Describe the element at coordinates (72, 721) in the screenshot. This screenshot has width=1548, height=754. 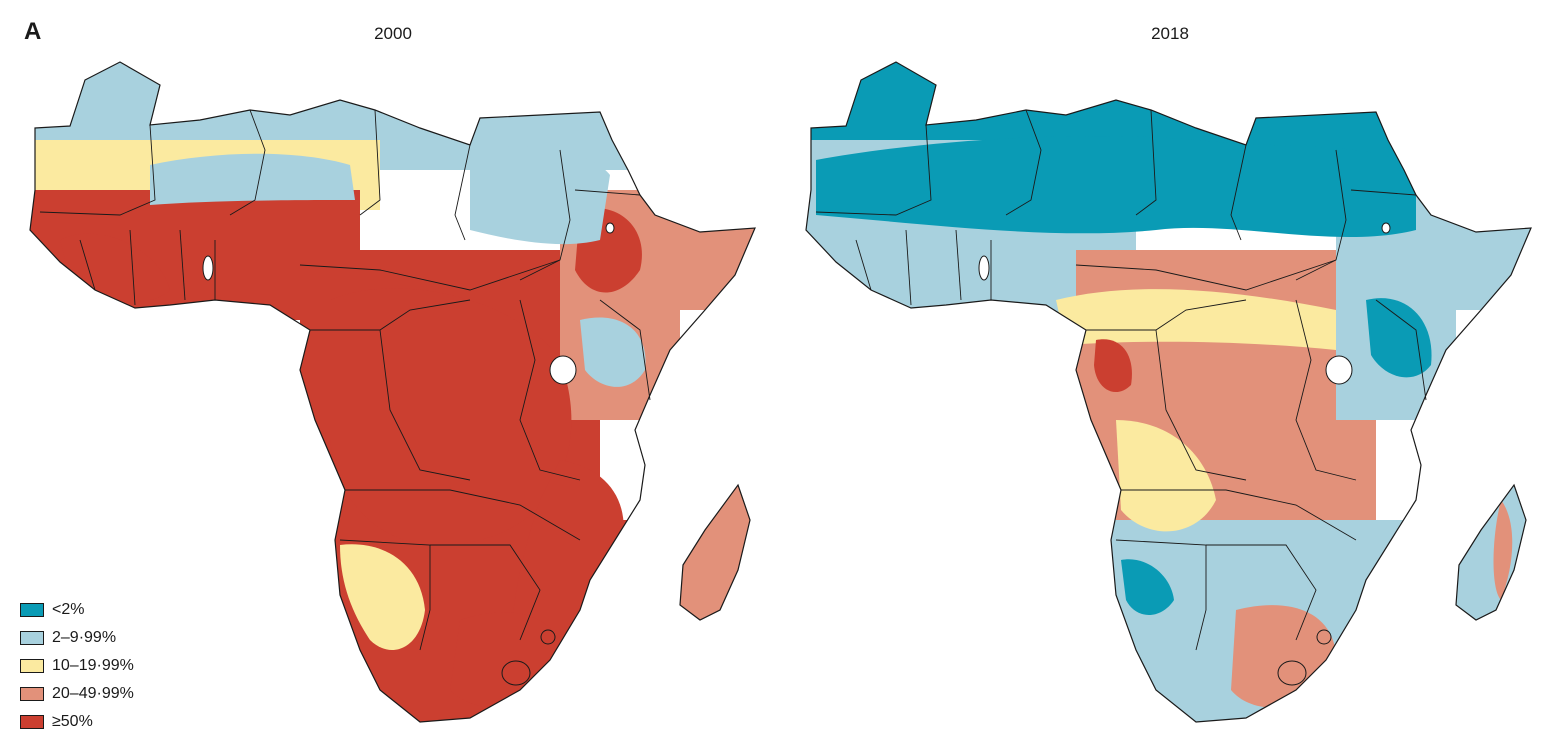
I see `legend-label: ≥50%` at that location.